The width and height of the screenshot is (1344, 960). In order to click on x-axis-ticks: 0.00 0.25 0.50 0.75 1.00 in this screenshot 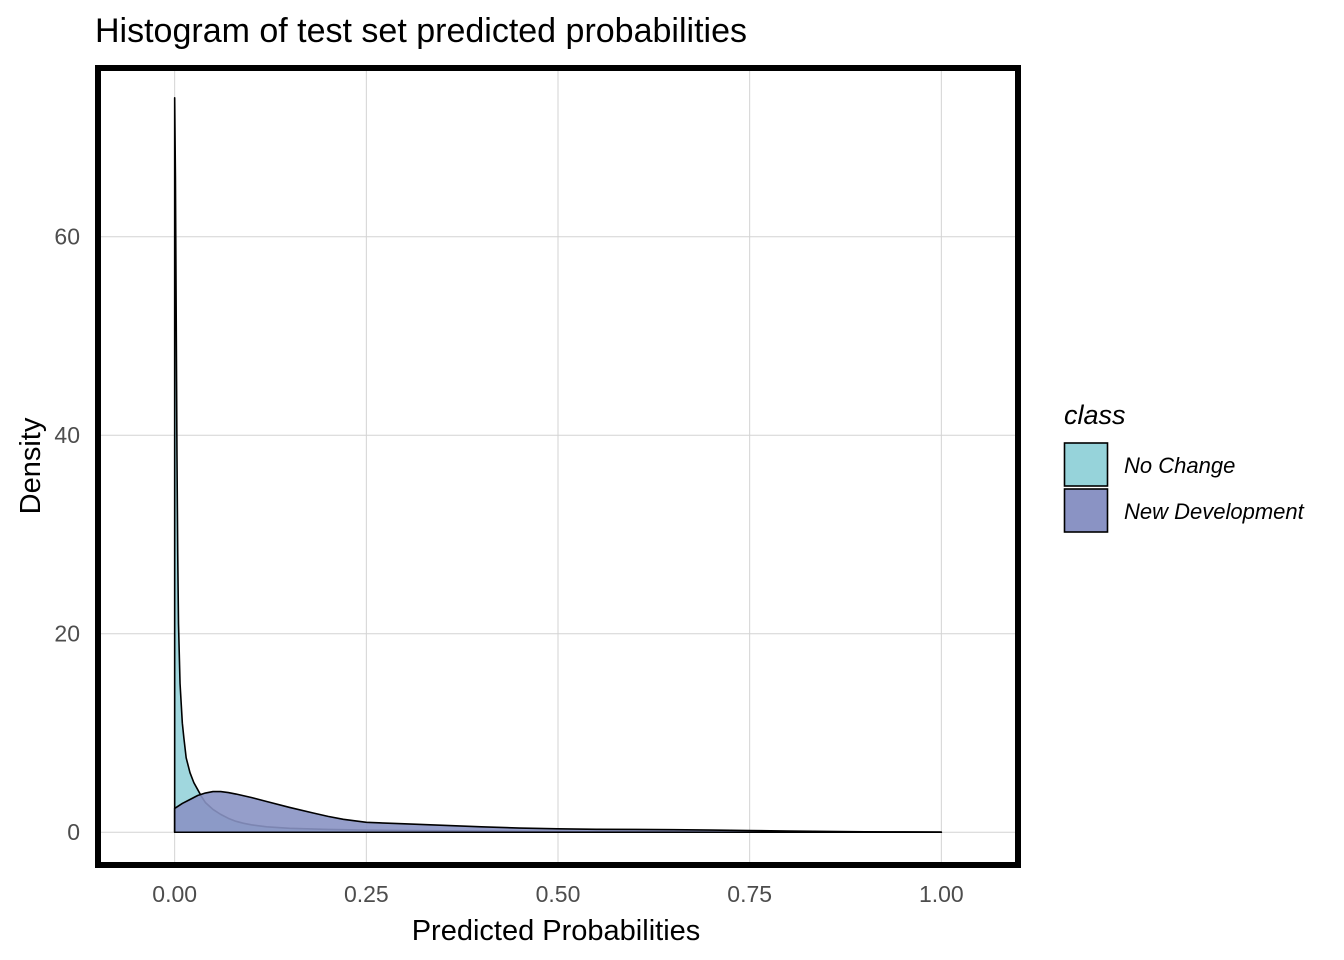, I will do `click(557, 894)`.